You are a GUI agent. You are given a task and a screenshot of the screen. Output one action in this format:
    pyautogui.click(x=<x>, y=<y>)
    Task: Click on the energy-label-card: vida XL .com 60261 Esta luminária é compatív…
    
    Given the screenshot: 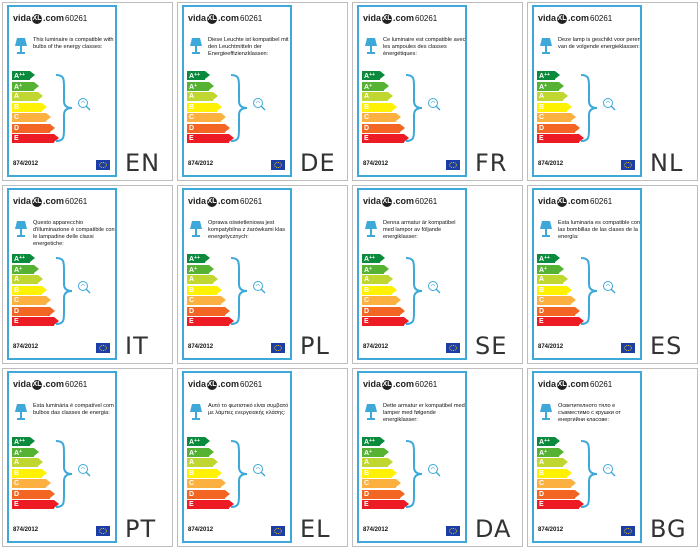 What is the action you would take?
    pyautogui.click(x=62, y=457)
    